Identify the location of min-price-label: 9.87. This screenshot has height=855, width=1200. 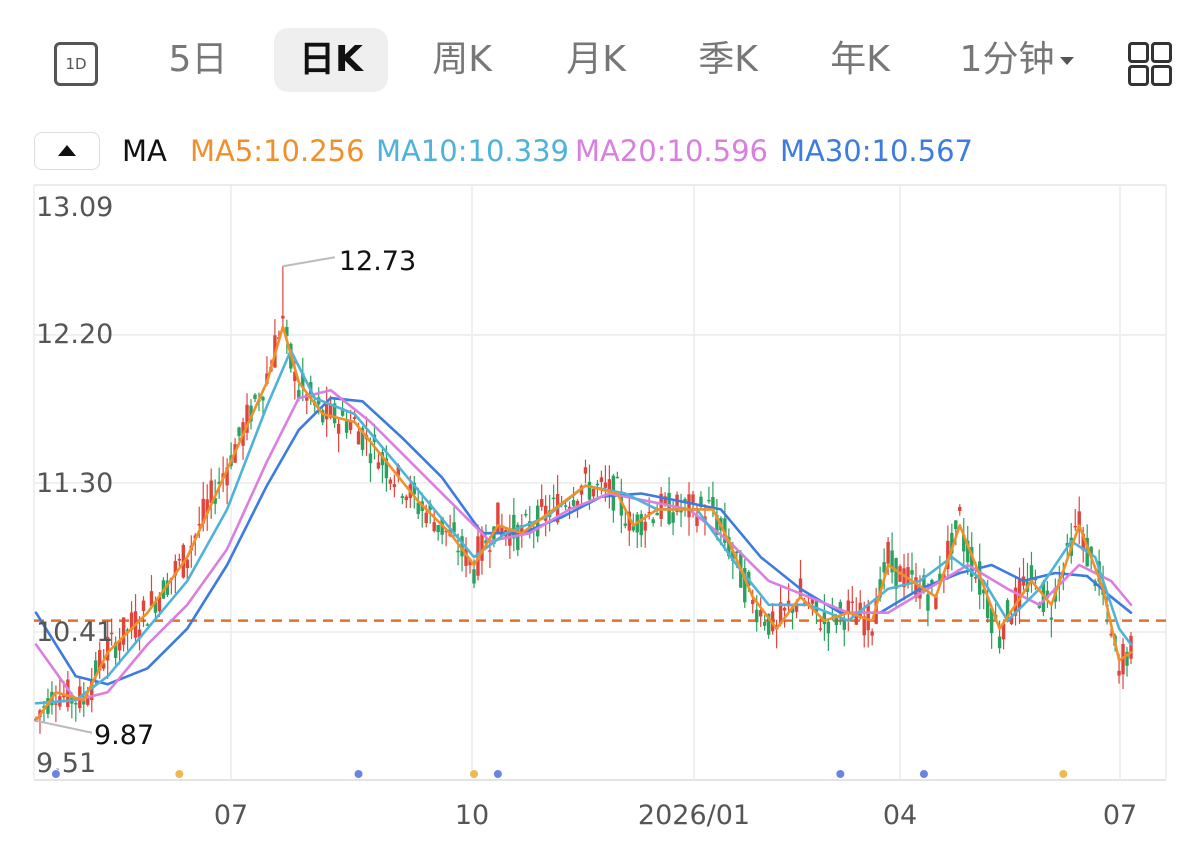
(124, 735).